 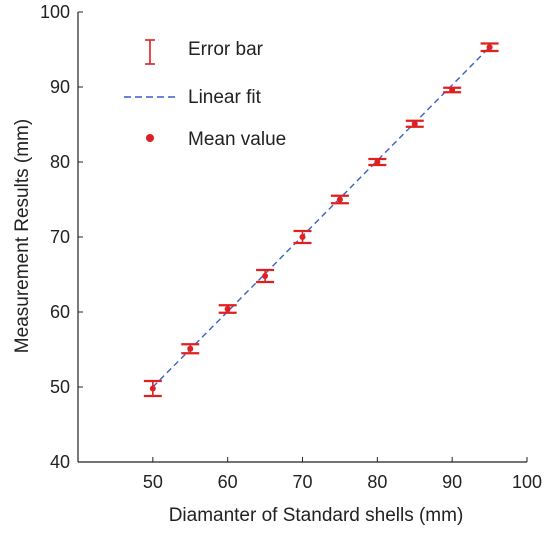 I want to click on legend-label-linear-fit: Linear fit, so click(x=225, y=97).